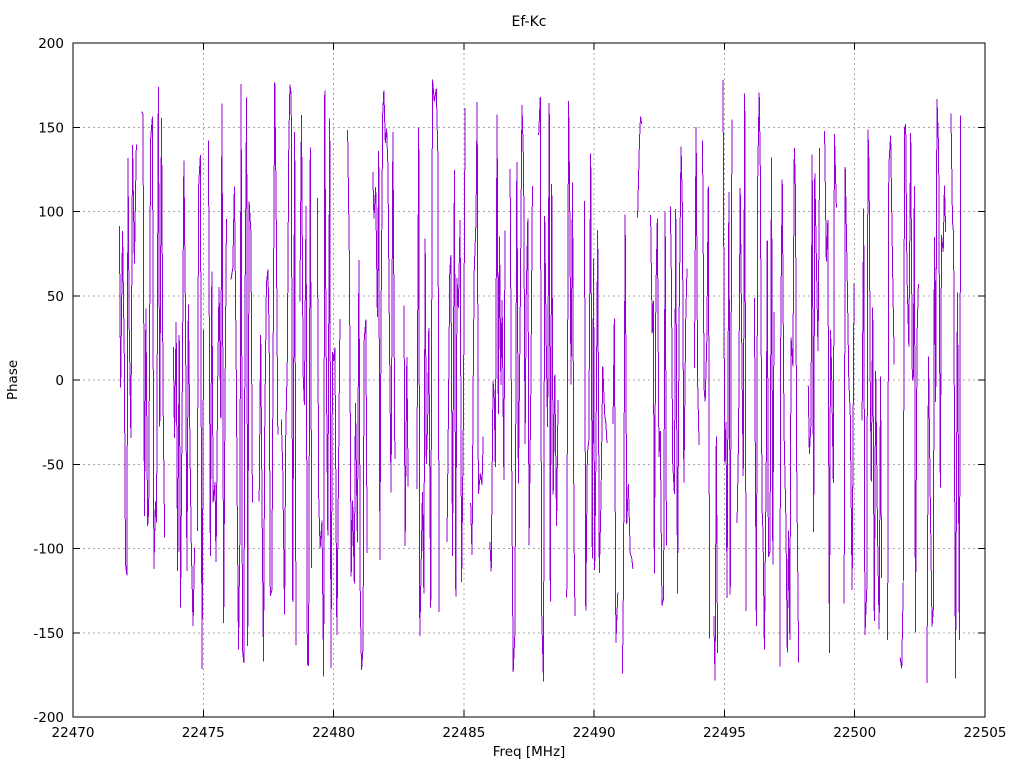 This screenshot has height=768, width=1024. What do you see at coordinates (48, 634) in the screenshot?
I see `y-tick-label: -150` at bounding box center [48, 634].